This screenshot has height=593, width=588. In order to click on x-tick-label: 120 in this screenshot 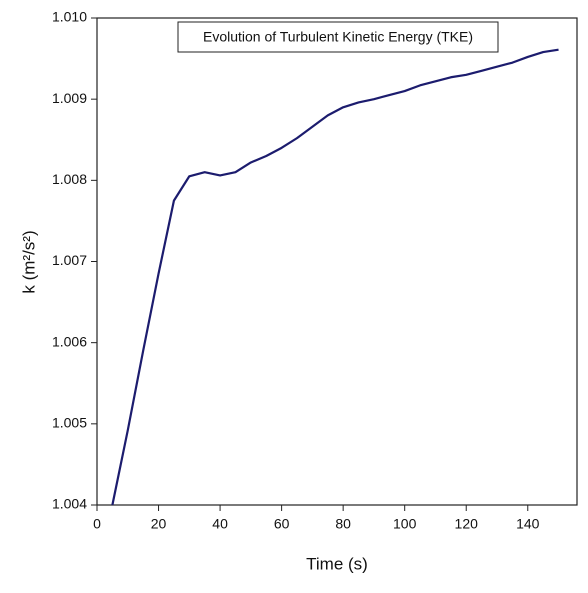, I will do `click(467, 524)`.